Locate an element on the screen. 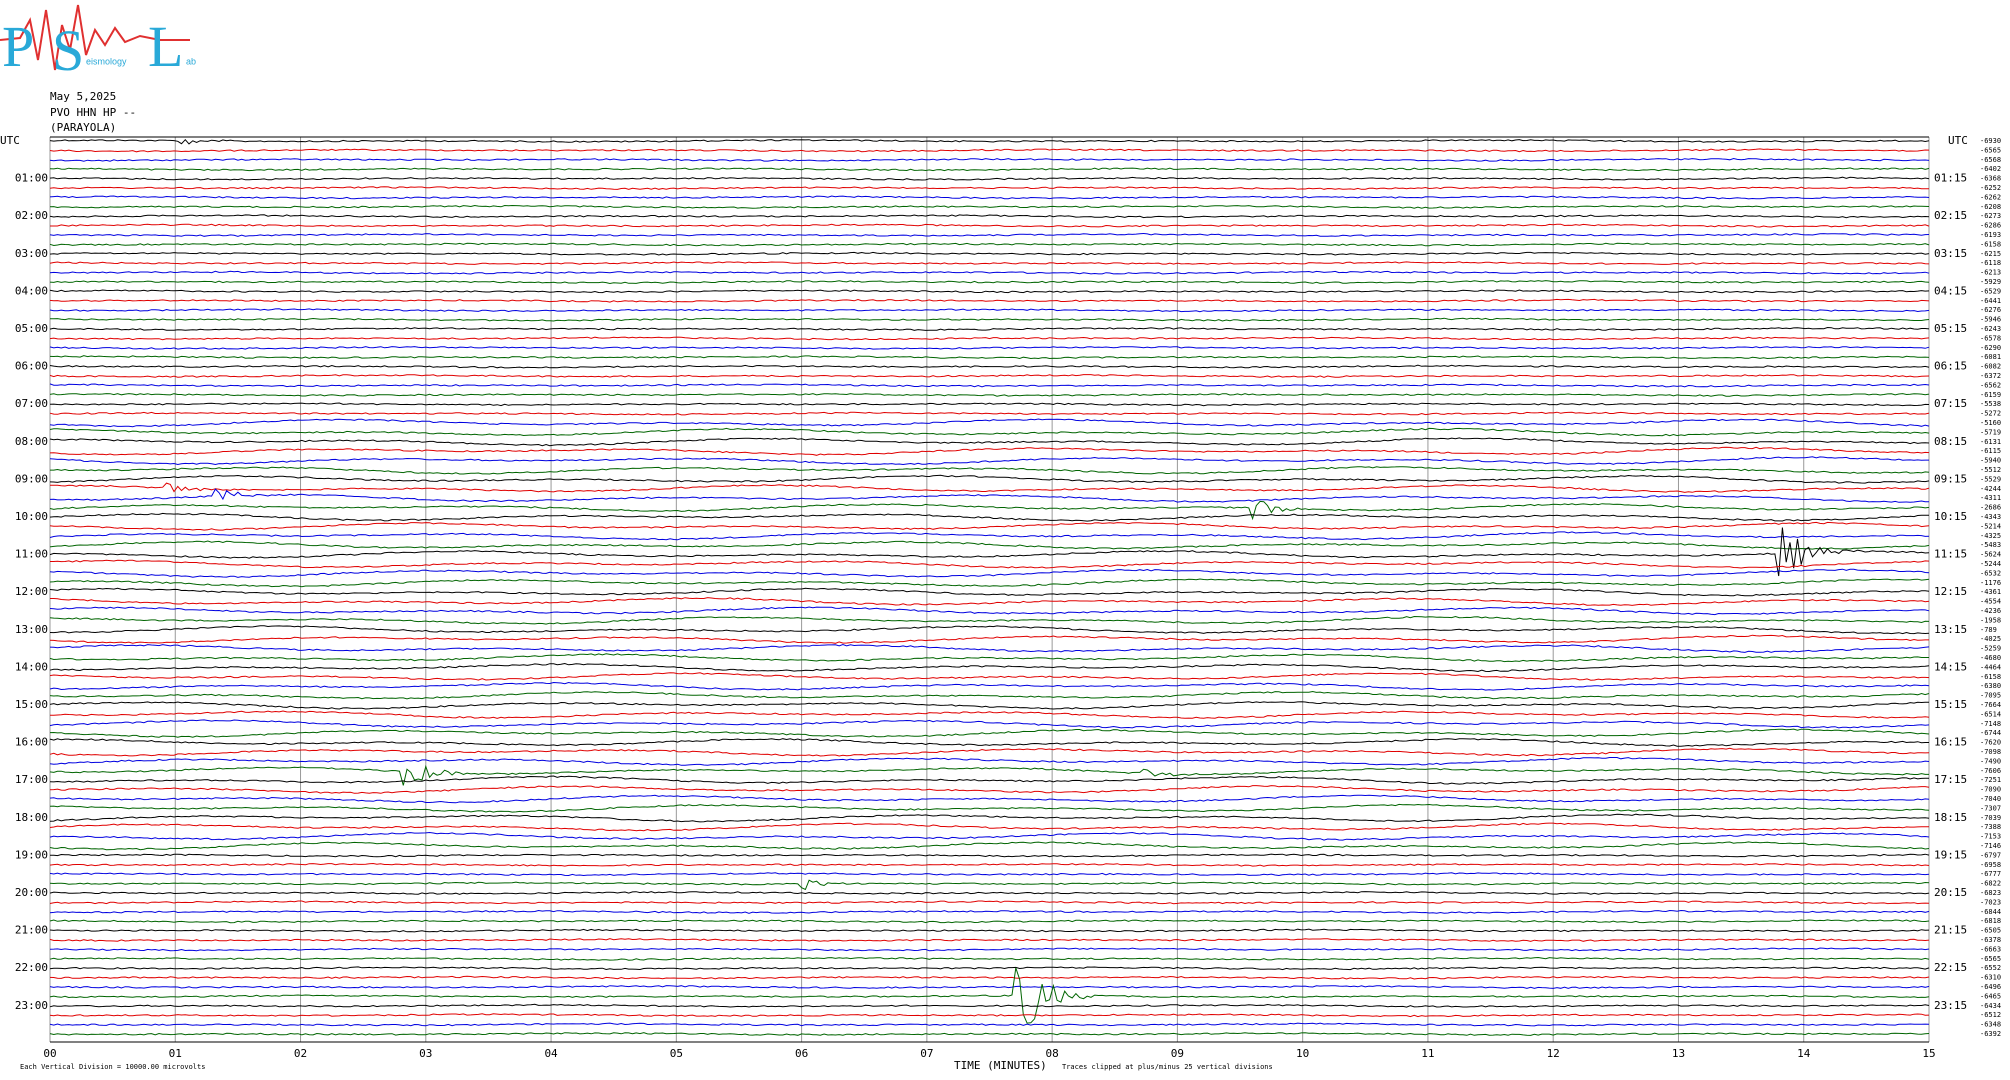 This screenshot has height=1080, width=2010. right-hour-label: 15:15 is located at coordinates (1950, 704).